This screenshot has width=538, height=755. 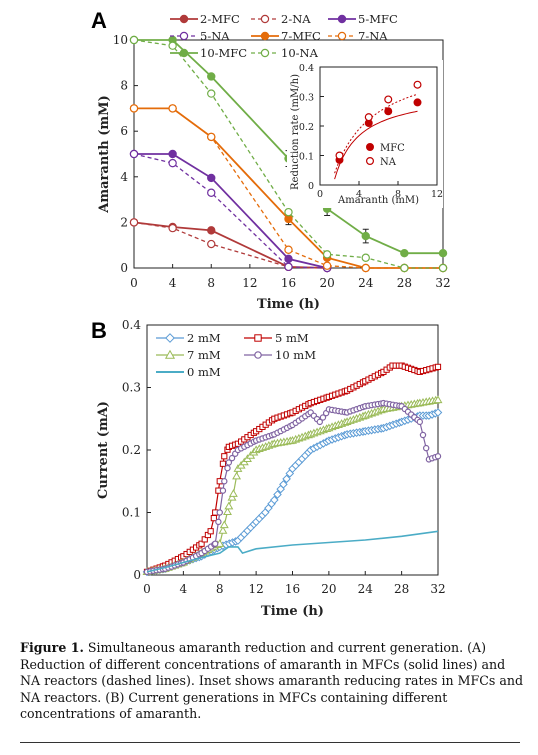 I want to click on caption-label: Figure 1., so click(x=52, y=647).